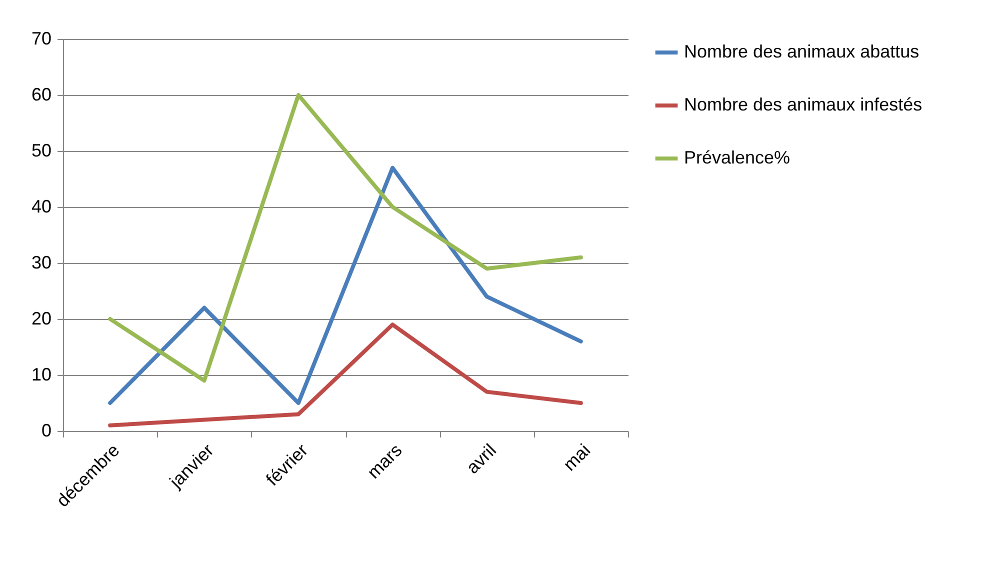 This screenshot has width=985, height=579. I want to click on legend-label: Prévalence%, so click(737, 158).